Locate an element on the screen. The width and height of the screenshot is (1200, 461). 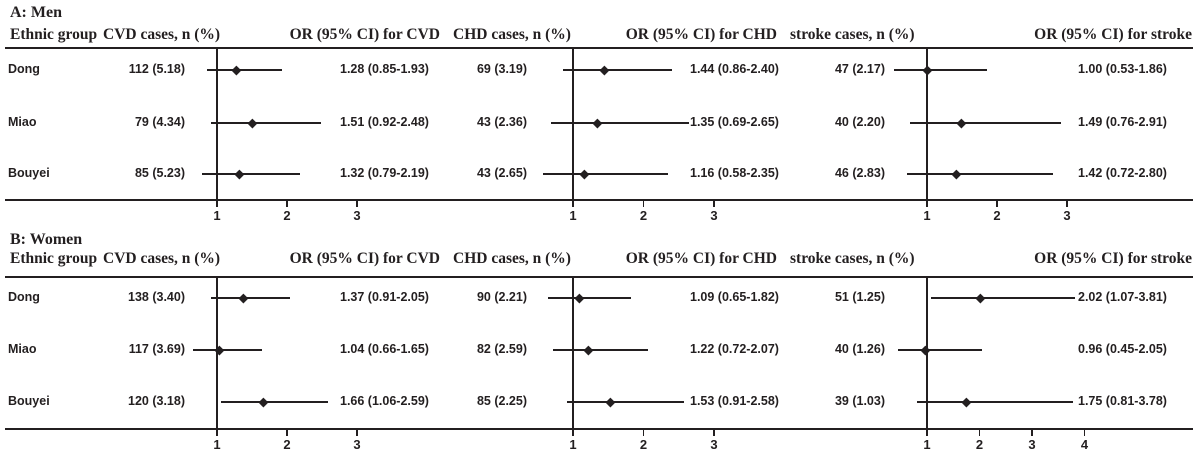
cases-value: 90 (2.21) is located at coordinates (501, 297).